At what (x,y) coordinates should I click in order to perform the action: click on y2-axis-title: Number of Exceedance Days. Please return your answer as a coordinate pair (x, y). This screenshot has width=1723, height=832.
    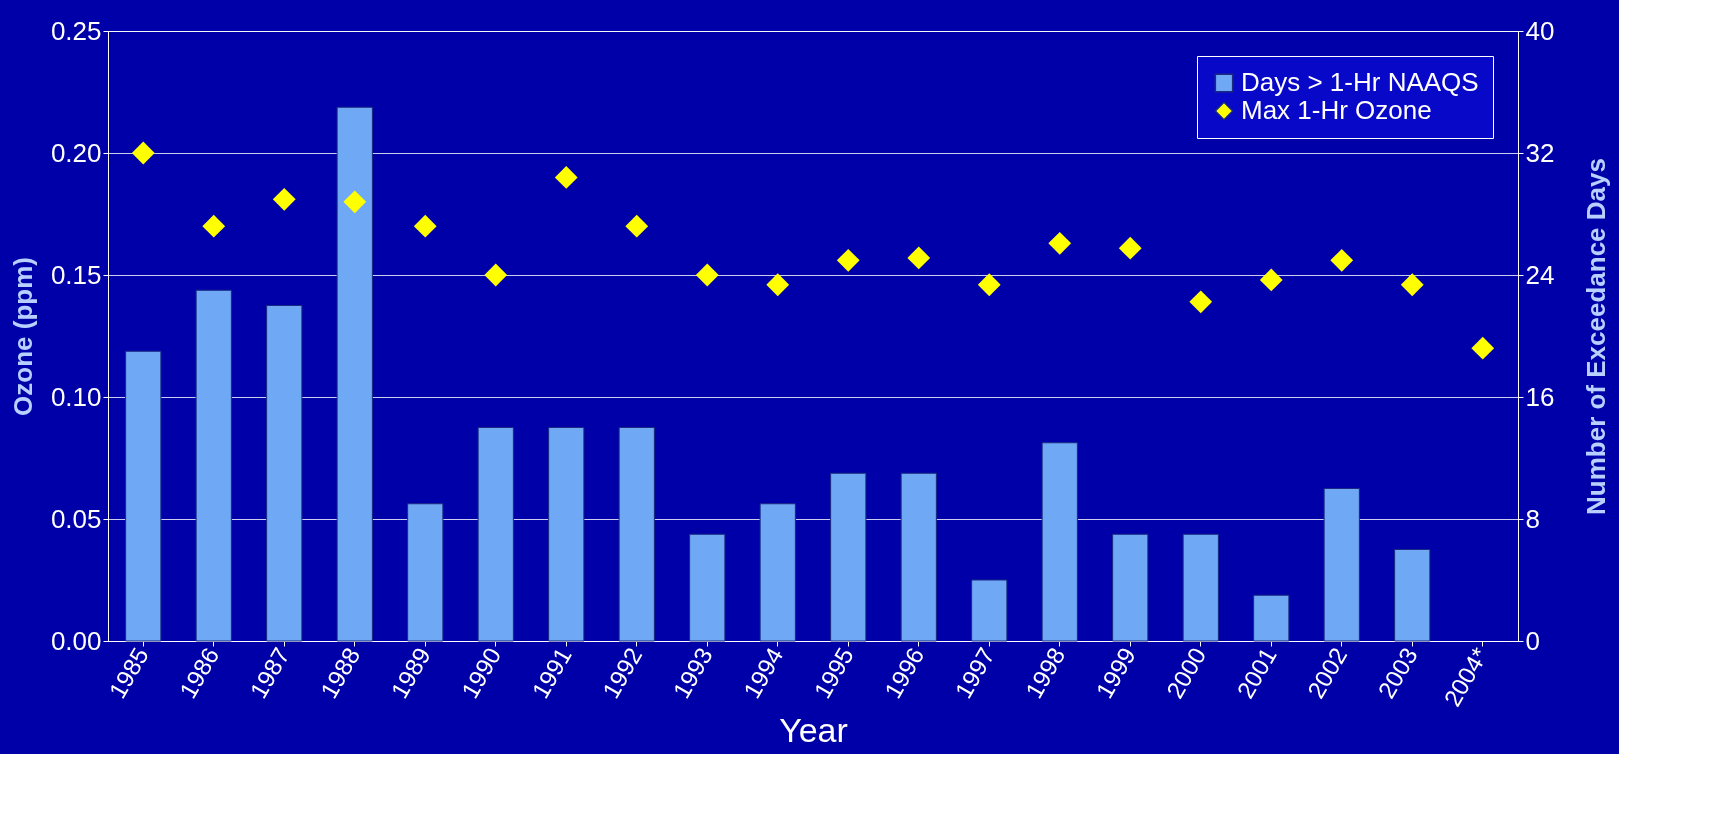
    Looking at the image, I should click on (1595, 336).